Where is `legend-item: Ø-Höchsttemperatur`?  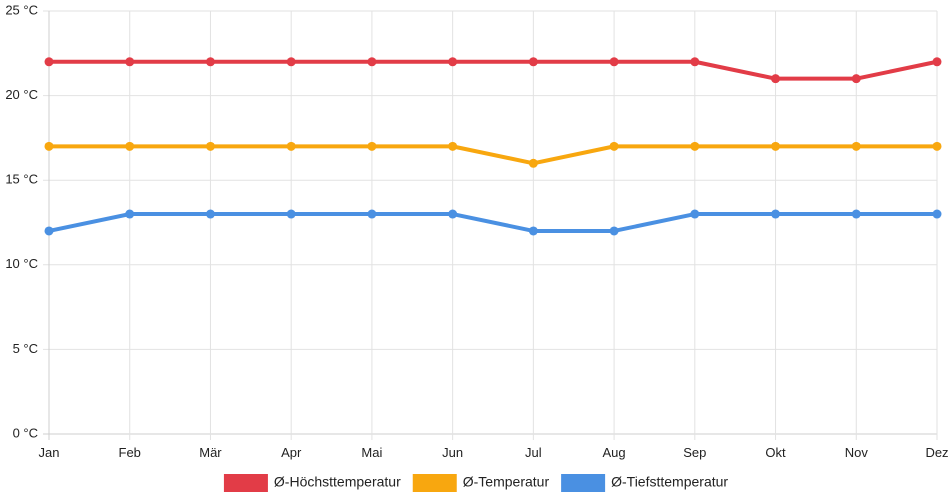
legend-item: Ø-Höchsttemperatur is located at coordinates (312, 483).